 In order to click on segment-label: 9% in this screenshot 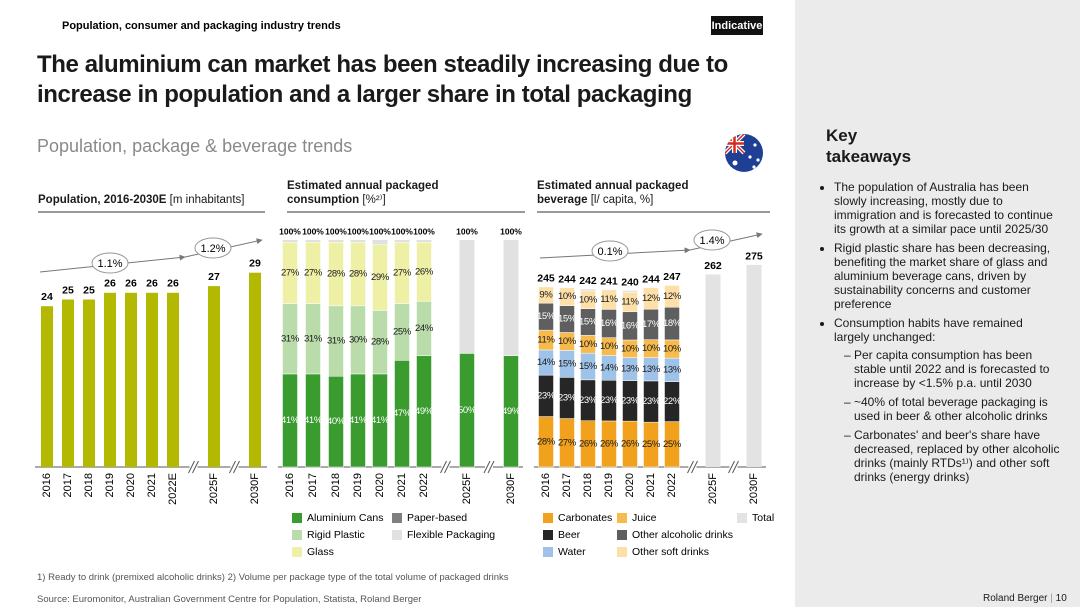, I will do `click(546, 295)`.